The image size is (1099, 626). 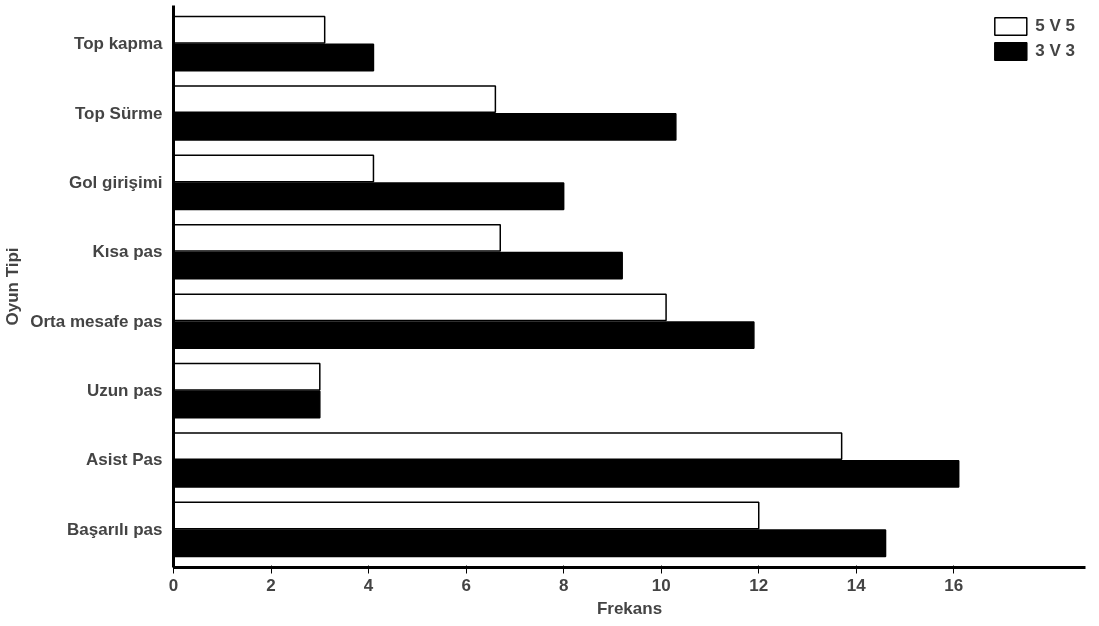 I want to click on legend-label: 5 V 5, so click(x=1055, y=26).